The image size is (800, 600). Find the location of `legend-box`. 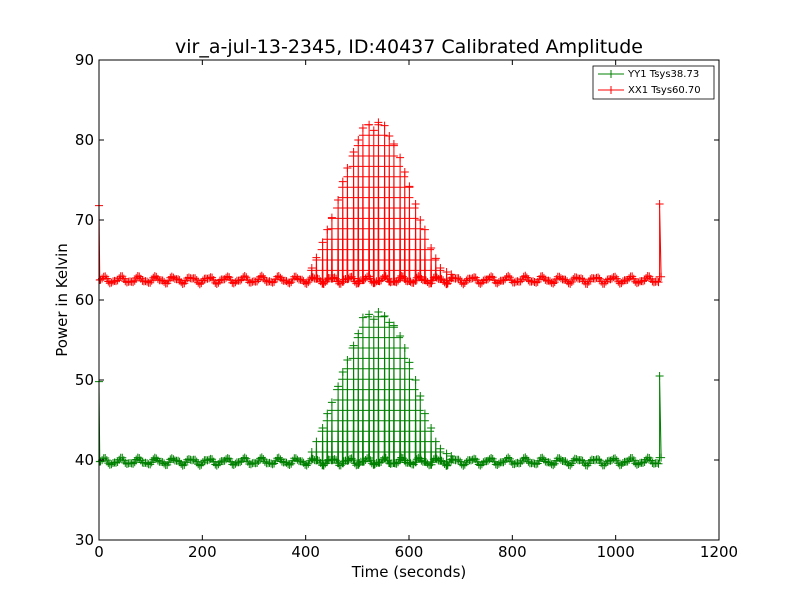

legend-box is located at coordinates (653, 82).